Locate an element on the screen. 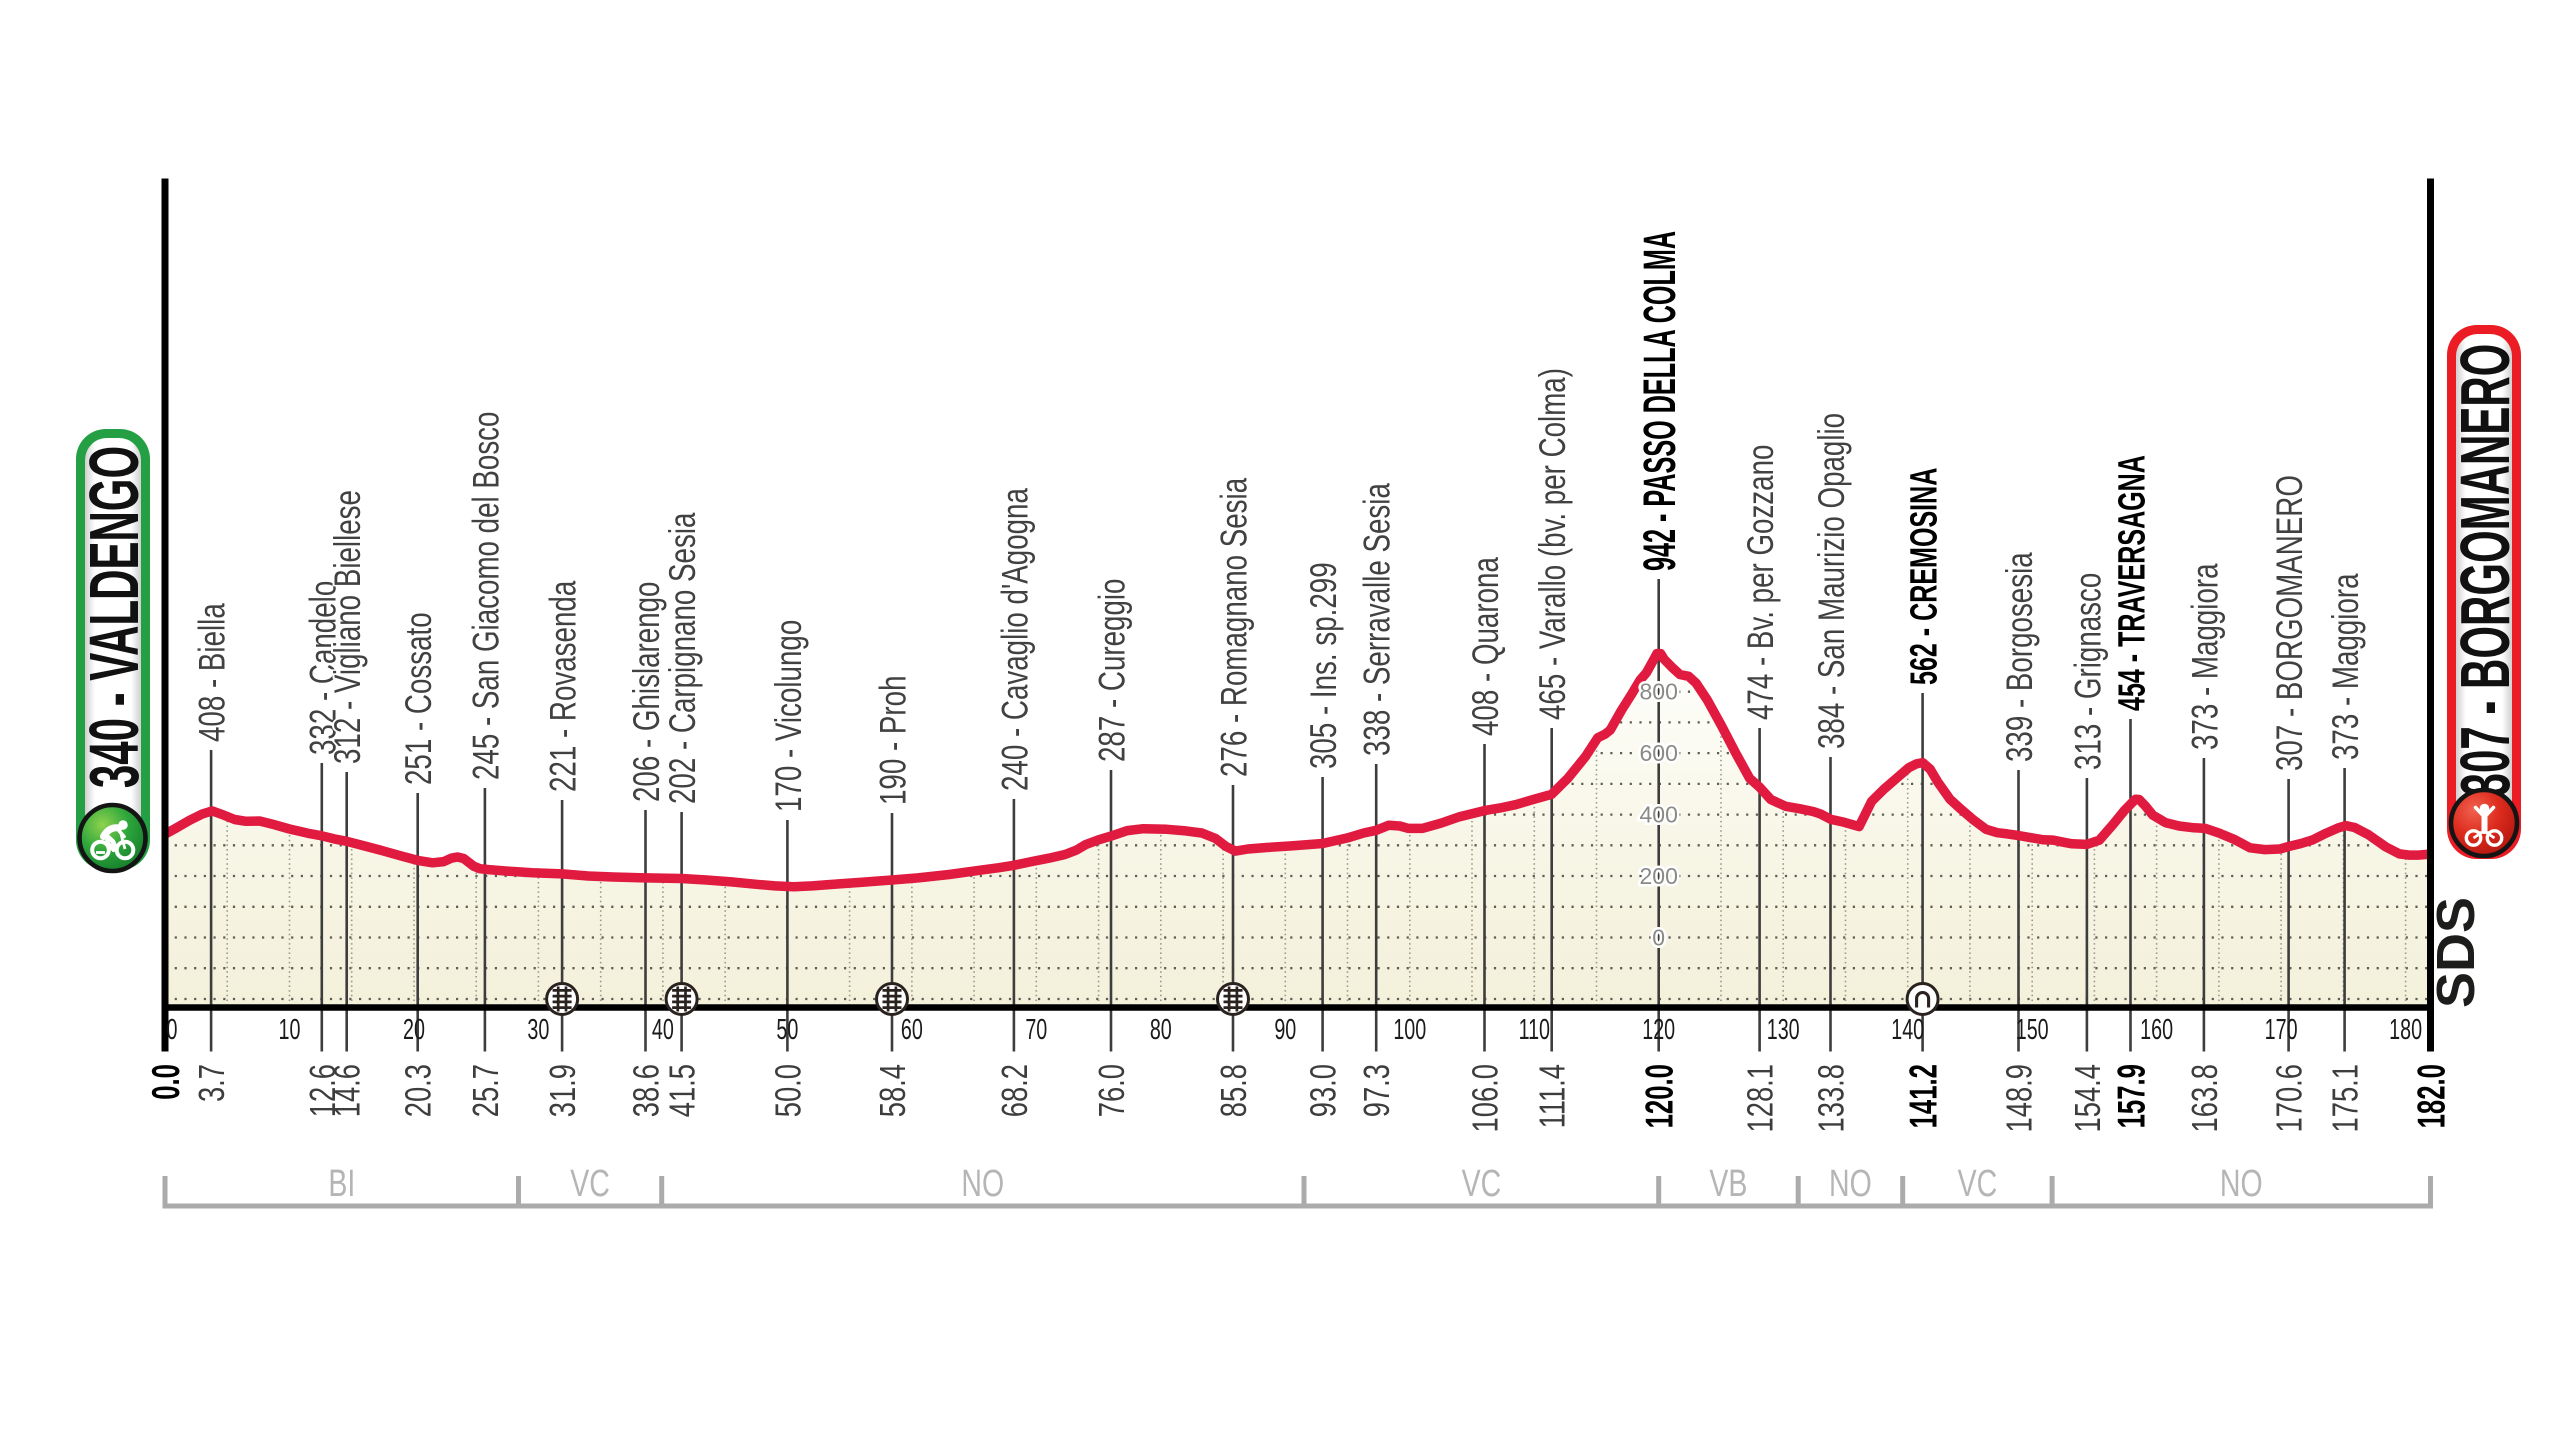 Image resolution: width=2560 pixels, height=1435 pixels. svg-text: 20.3 is located at coordinates (418, 1090).